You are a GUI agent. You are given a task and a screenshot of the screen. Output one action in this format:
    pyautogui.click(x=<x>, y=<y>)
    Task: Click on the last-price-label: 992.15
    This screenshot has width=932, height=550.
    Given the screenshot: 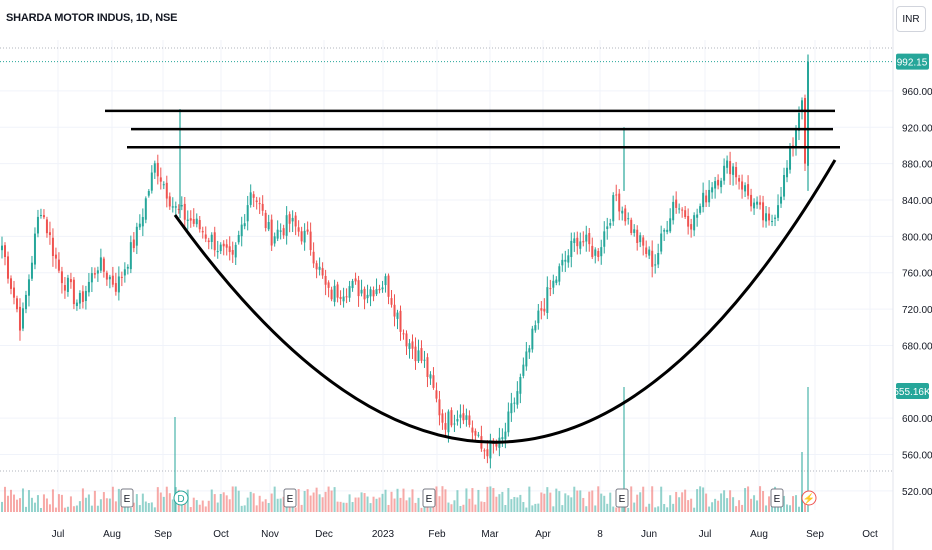 What is the action you would take?
    pyautogui.click(x=912, y=63)
    